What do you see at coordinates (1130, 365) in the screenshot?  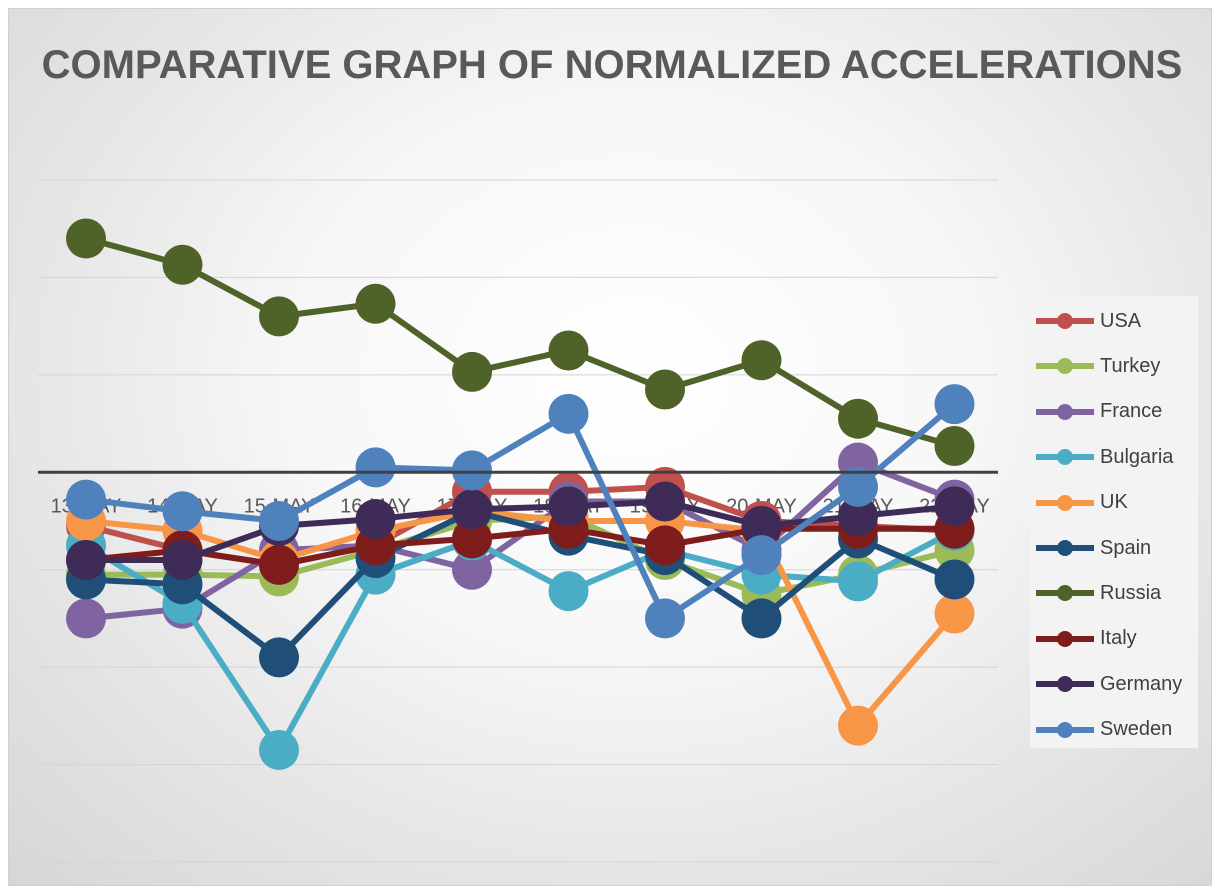 I see `legend-label: Turkey` at bounding box center [1130, 365].